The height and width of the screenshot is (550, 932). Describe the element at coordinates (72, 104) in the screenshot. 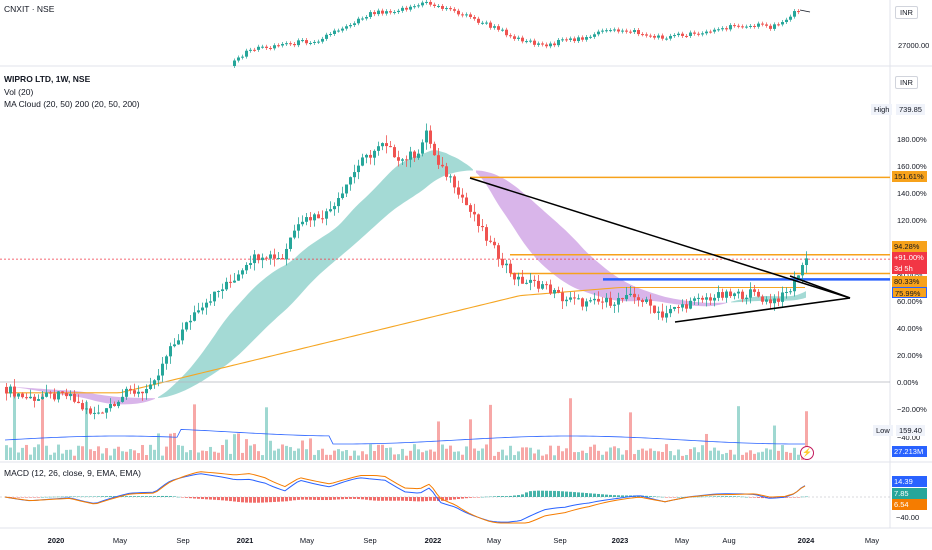

I see `indicator-ma-cloud: MA Cloud (20, 50) 200 (20, 50, 200)` at that location.